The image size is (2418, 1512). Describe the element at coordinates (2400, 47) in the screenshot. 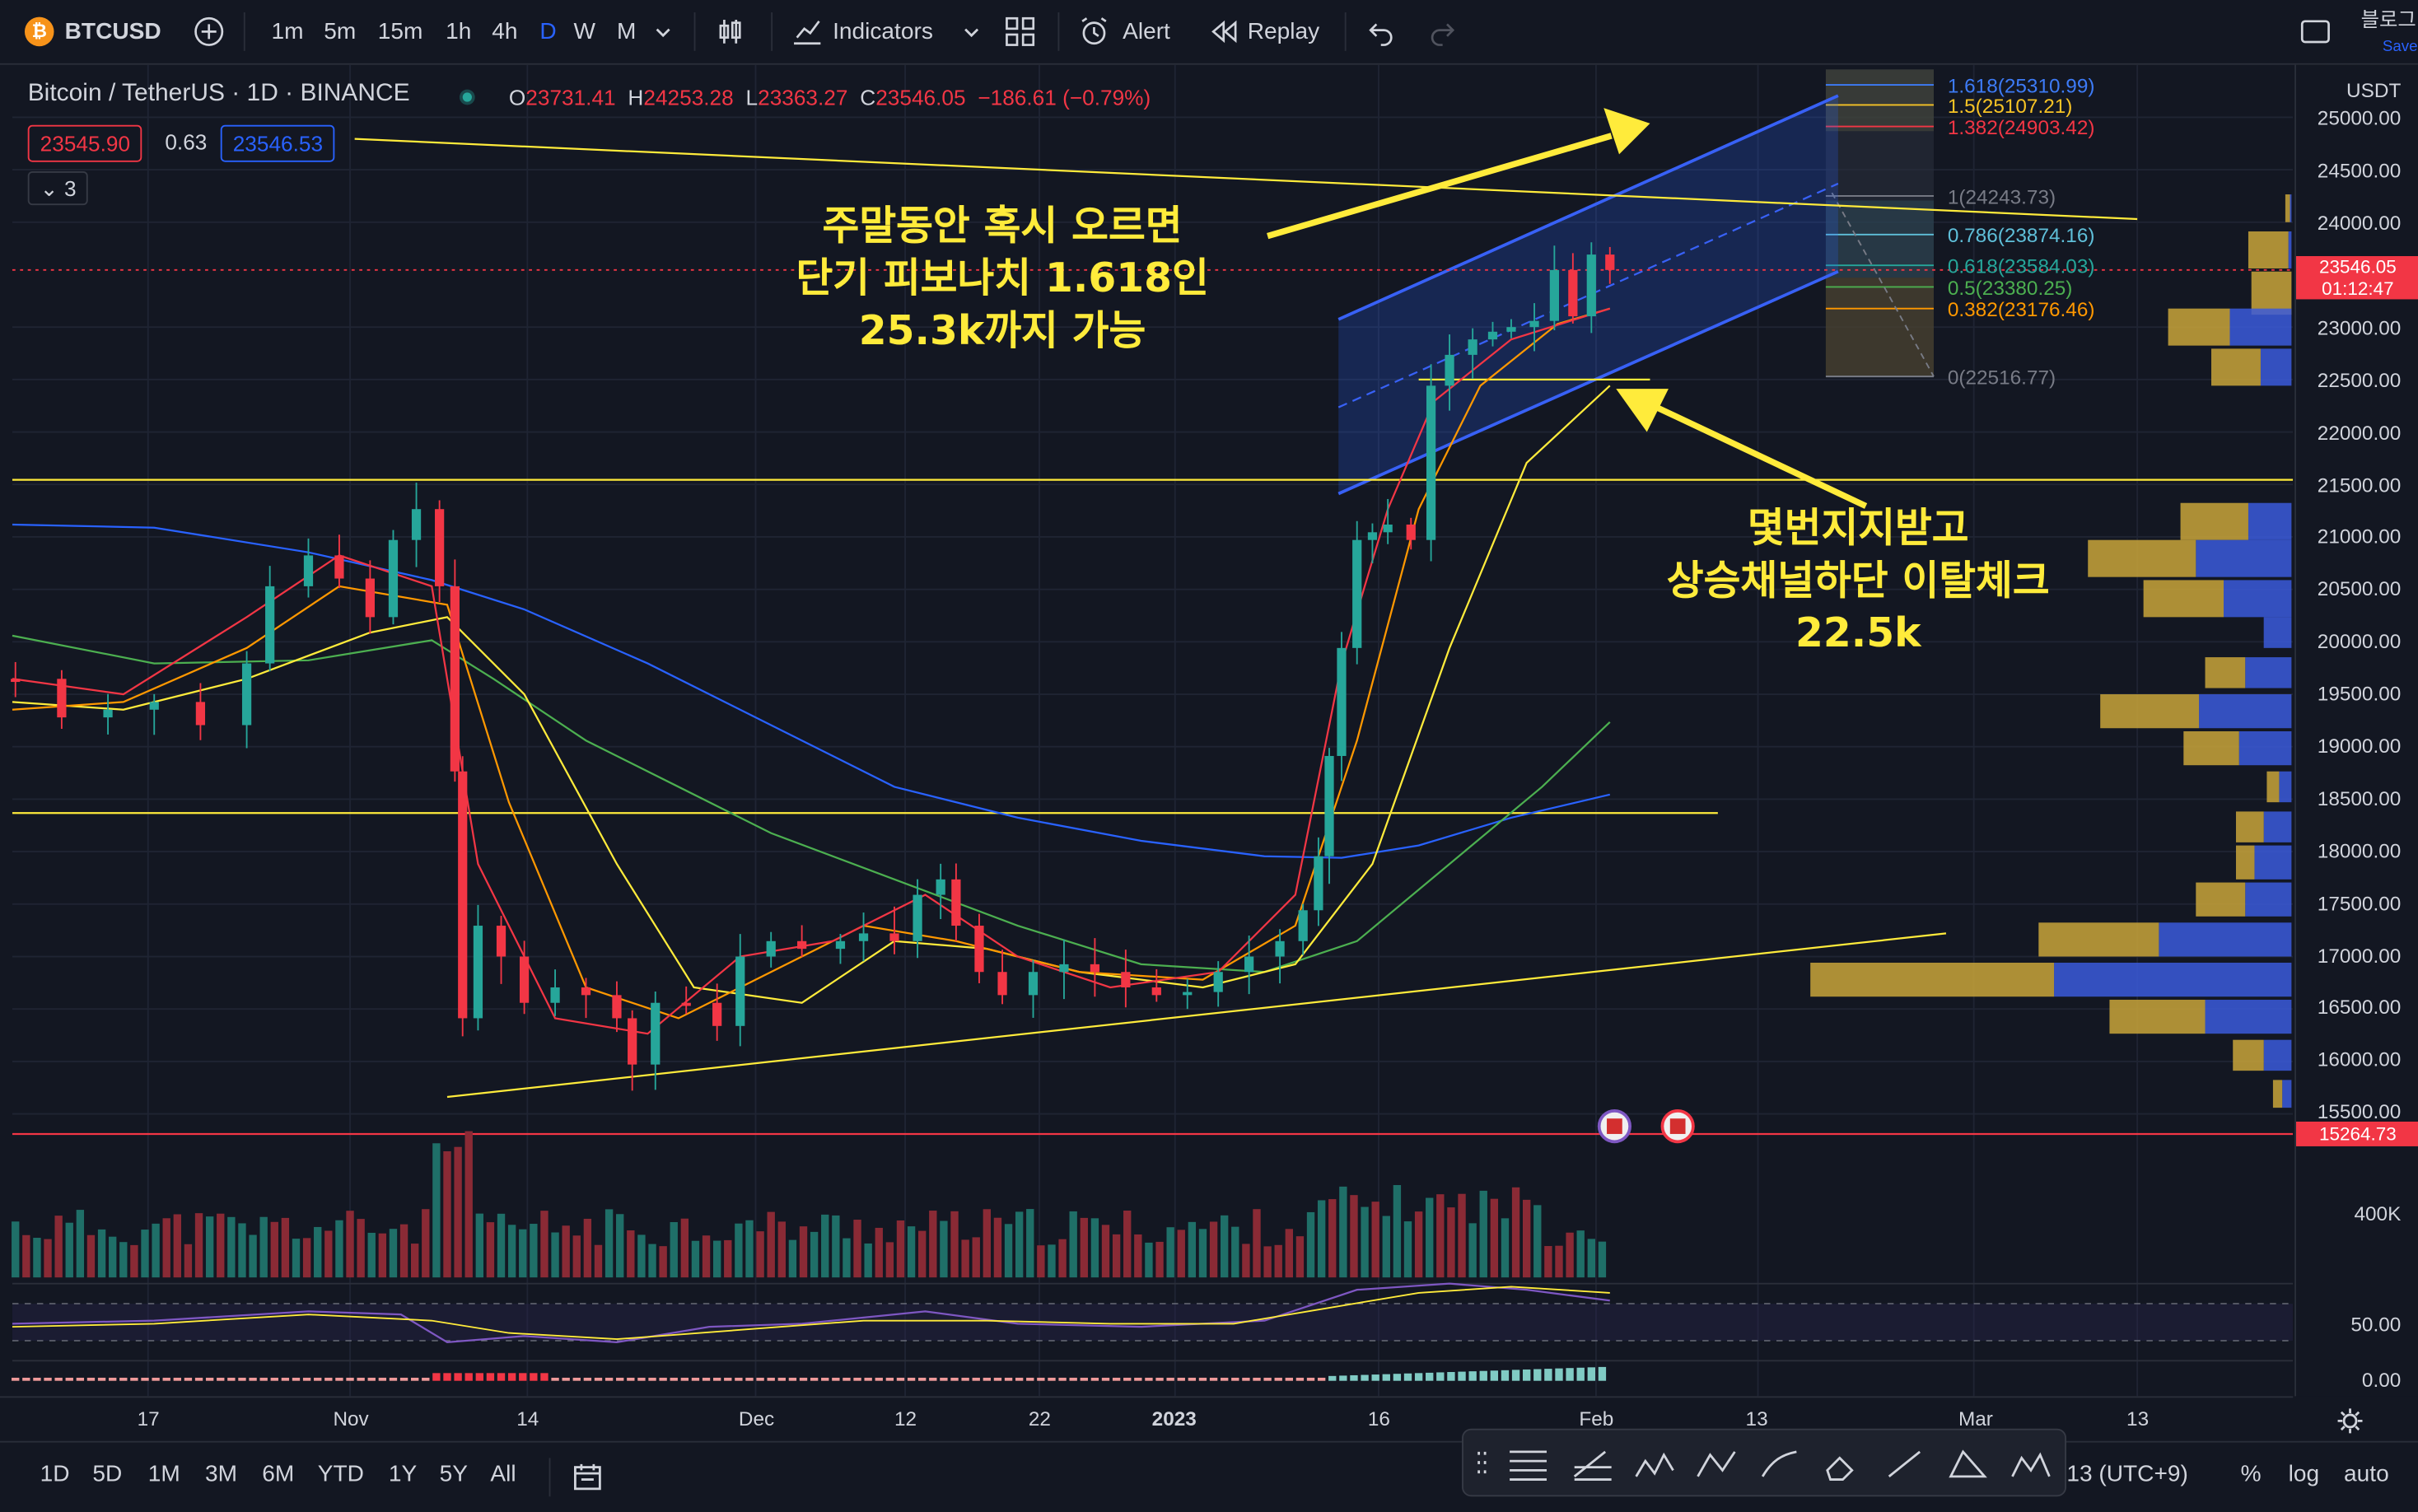

I see `save-link: Save` at that location.